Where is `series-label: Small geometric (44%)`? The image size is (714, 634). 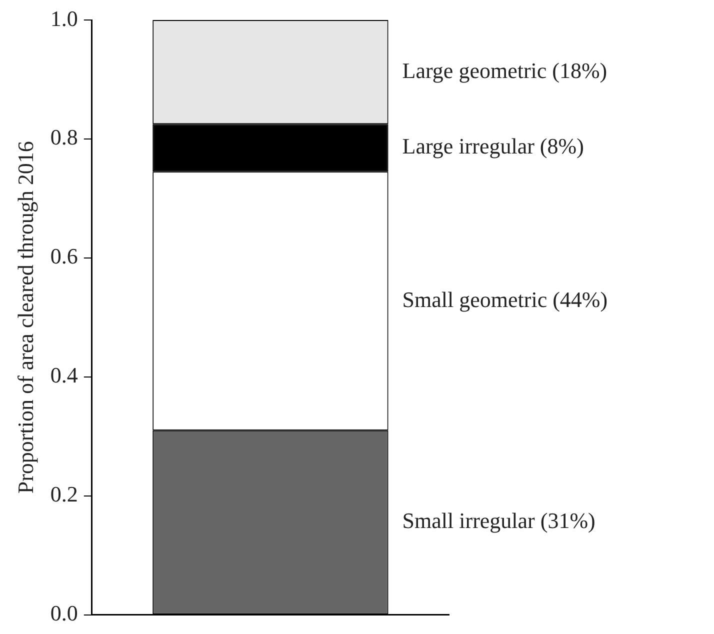
series-label: Small geometric (44%) is located at coordinates (505, 299).